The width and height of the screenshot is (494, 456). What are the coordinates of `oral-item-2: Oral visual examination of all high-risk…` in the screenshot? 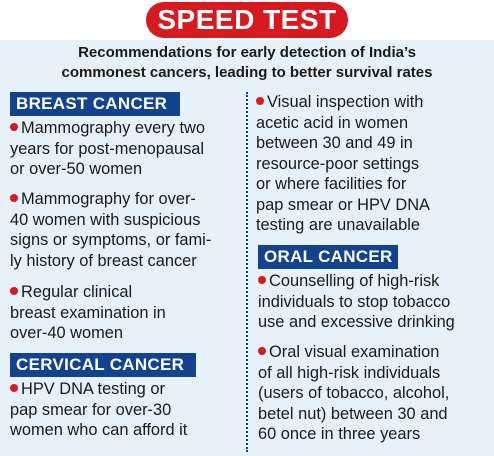 It's located at (375, 393).